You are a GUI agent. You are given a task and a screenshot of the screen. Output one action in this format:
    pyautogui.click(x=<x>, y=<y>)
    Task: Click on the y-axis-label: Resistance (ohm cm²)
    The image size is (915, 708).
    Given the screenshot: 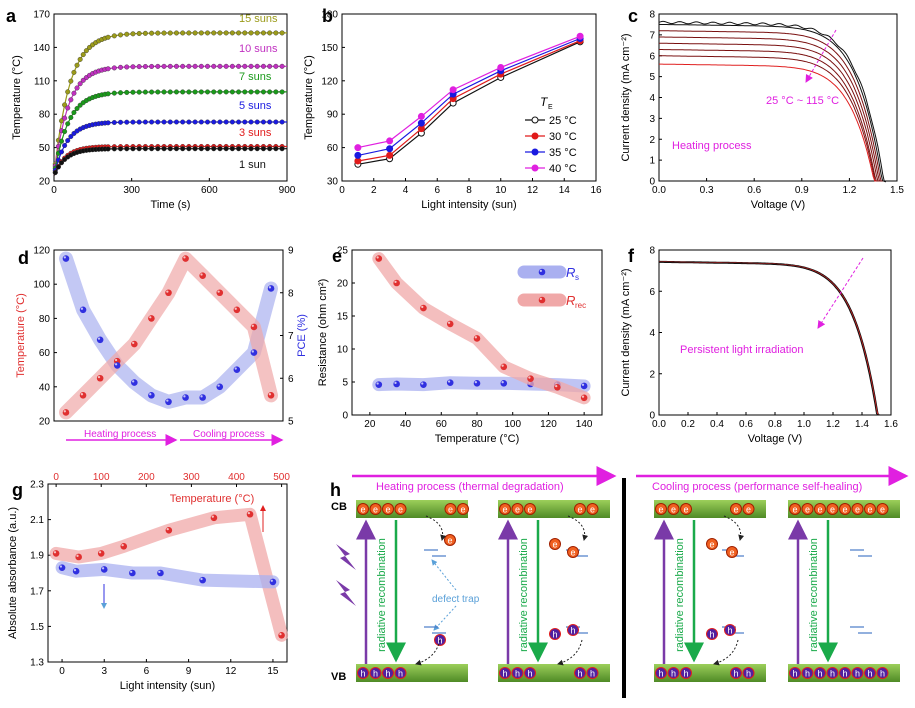 What is the action you would take?
    pyautogui.click(x=323, y=333)
    